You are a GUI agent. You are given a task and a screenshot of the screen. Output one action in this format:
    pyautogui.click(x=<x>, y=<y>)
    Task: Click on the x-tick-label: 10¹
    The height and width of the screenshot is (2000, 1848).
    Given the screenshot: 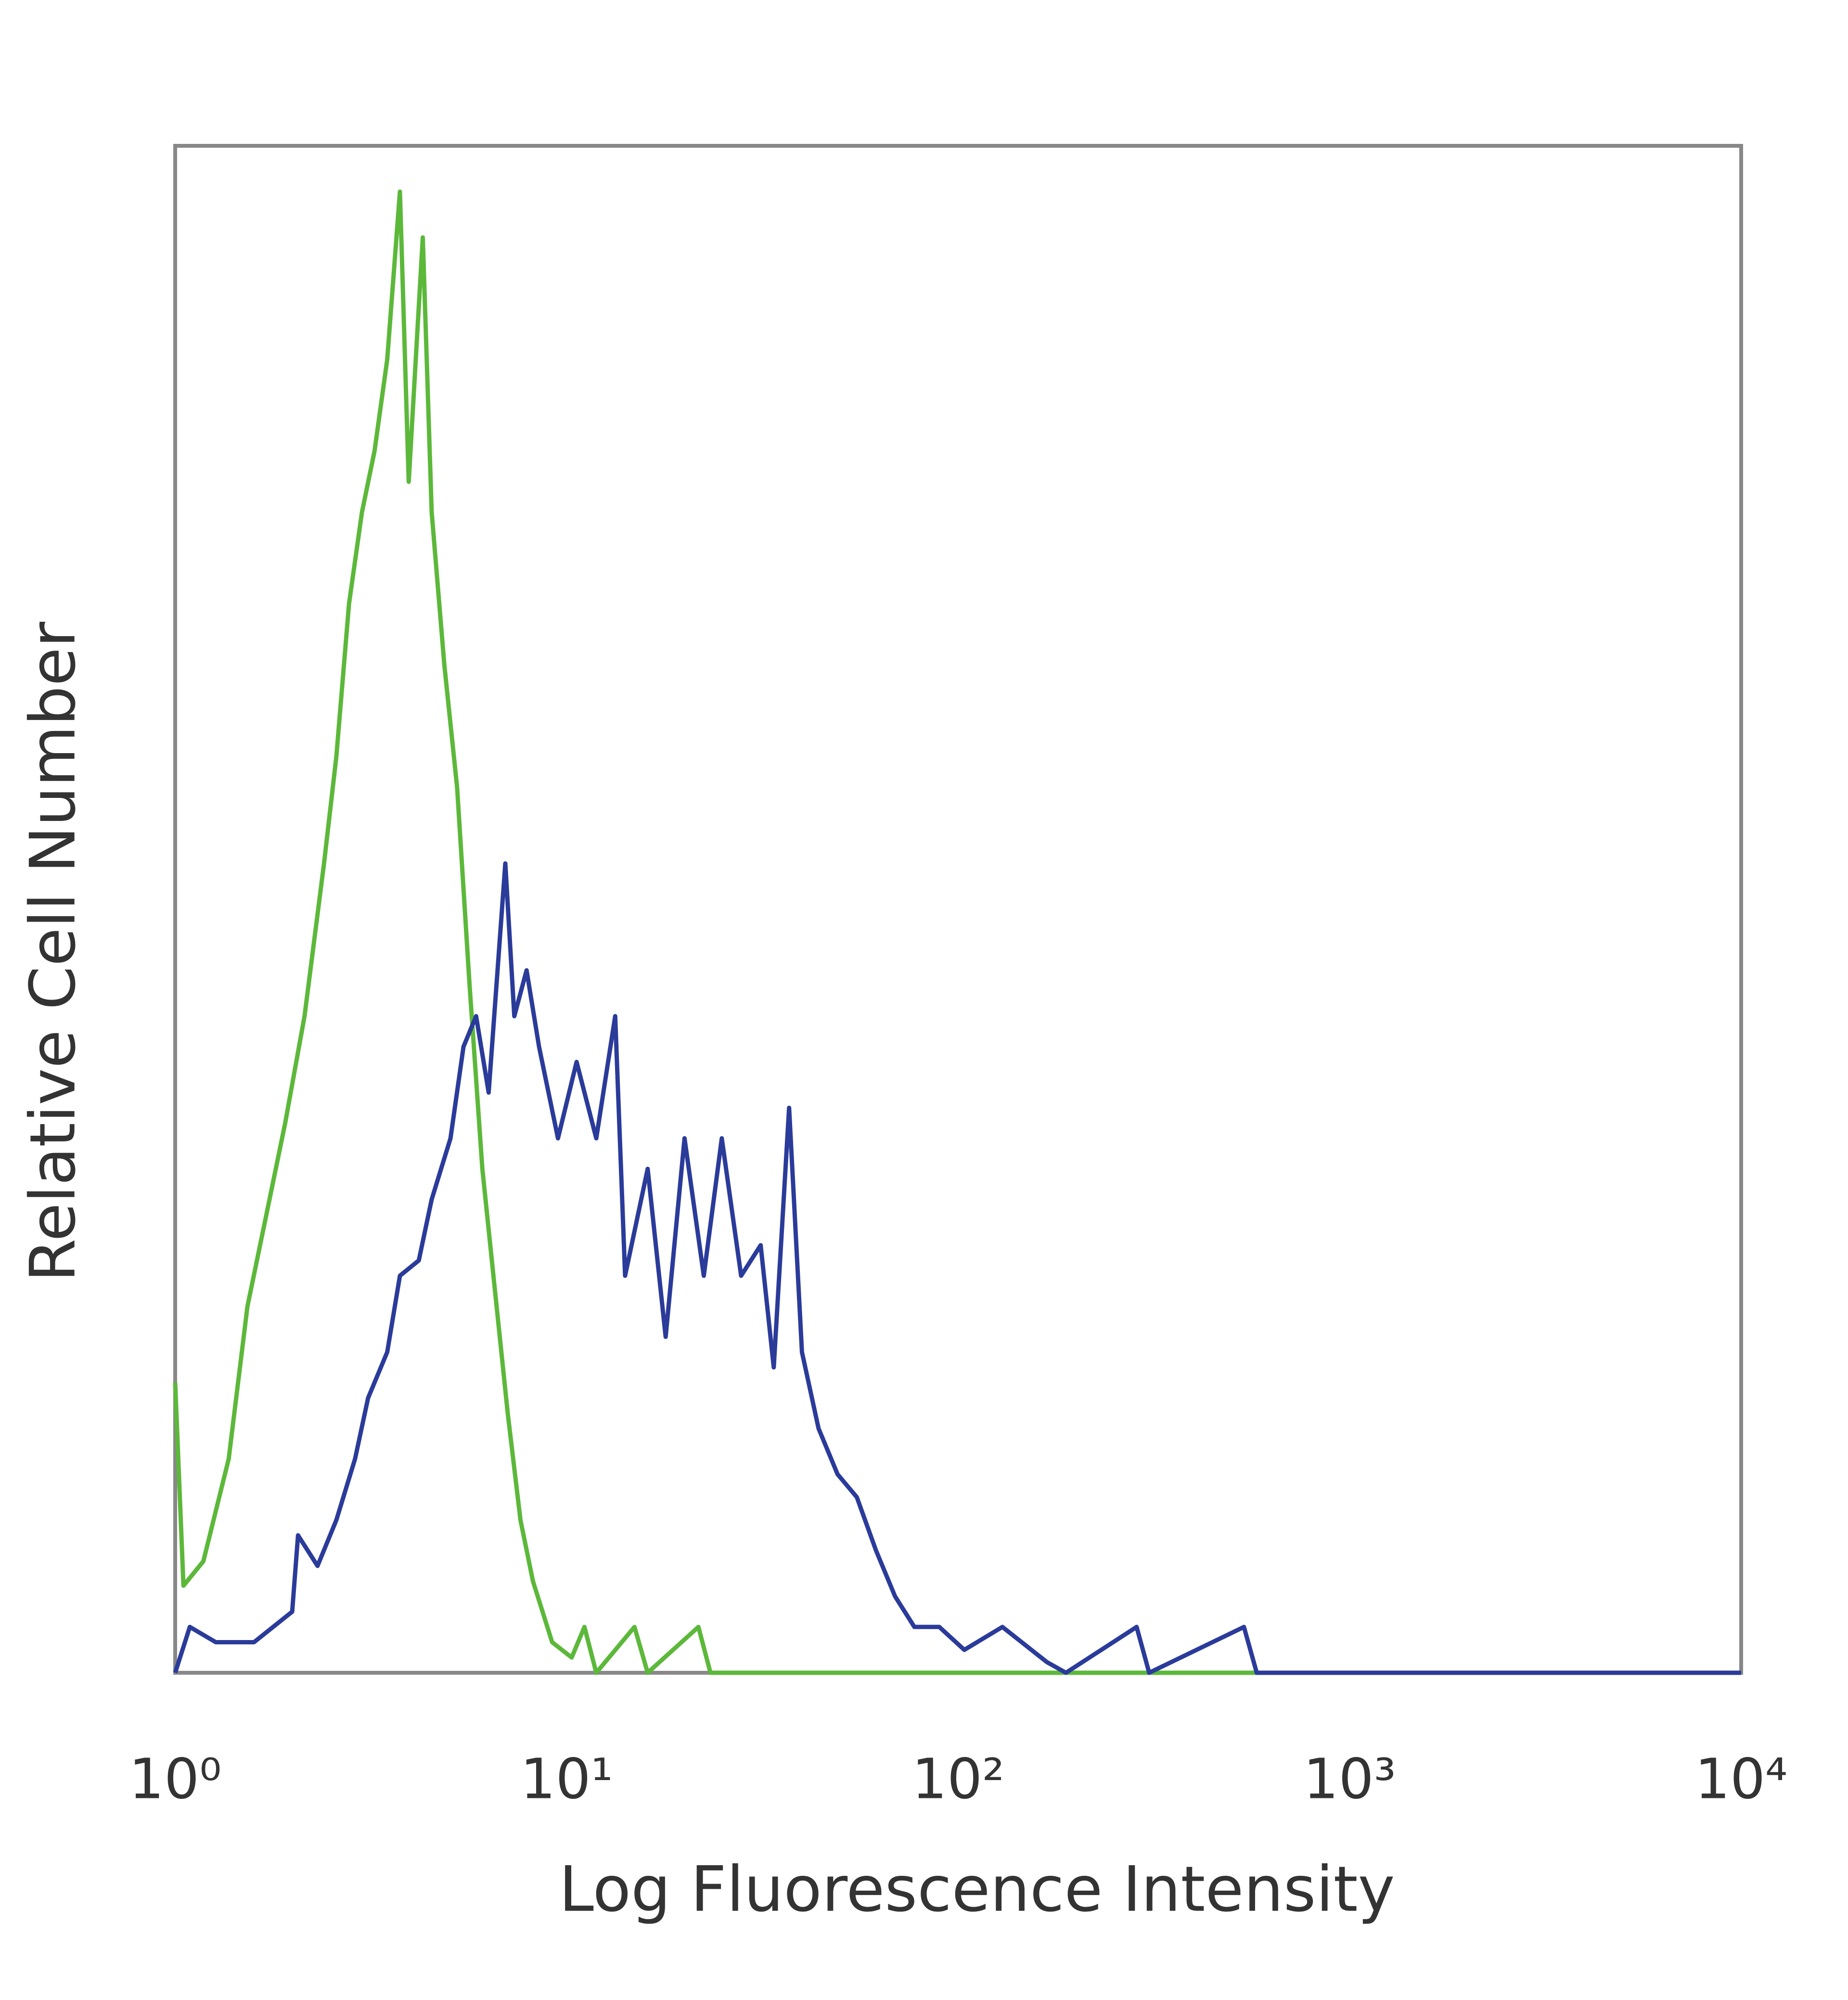 What is the action you would take?
    pyautogui.click(x=566, y=1779)
    